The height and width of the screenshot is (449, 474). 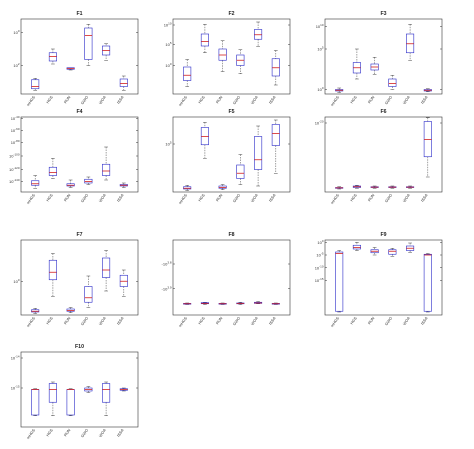 I want to click on y-tick-label: 1010, so click(x=168, y=25).